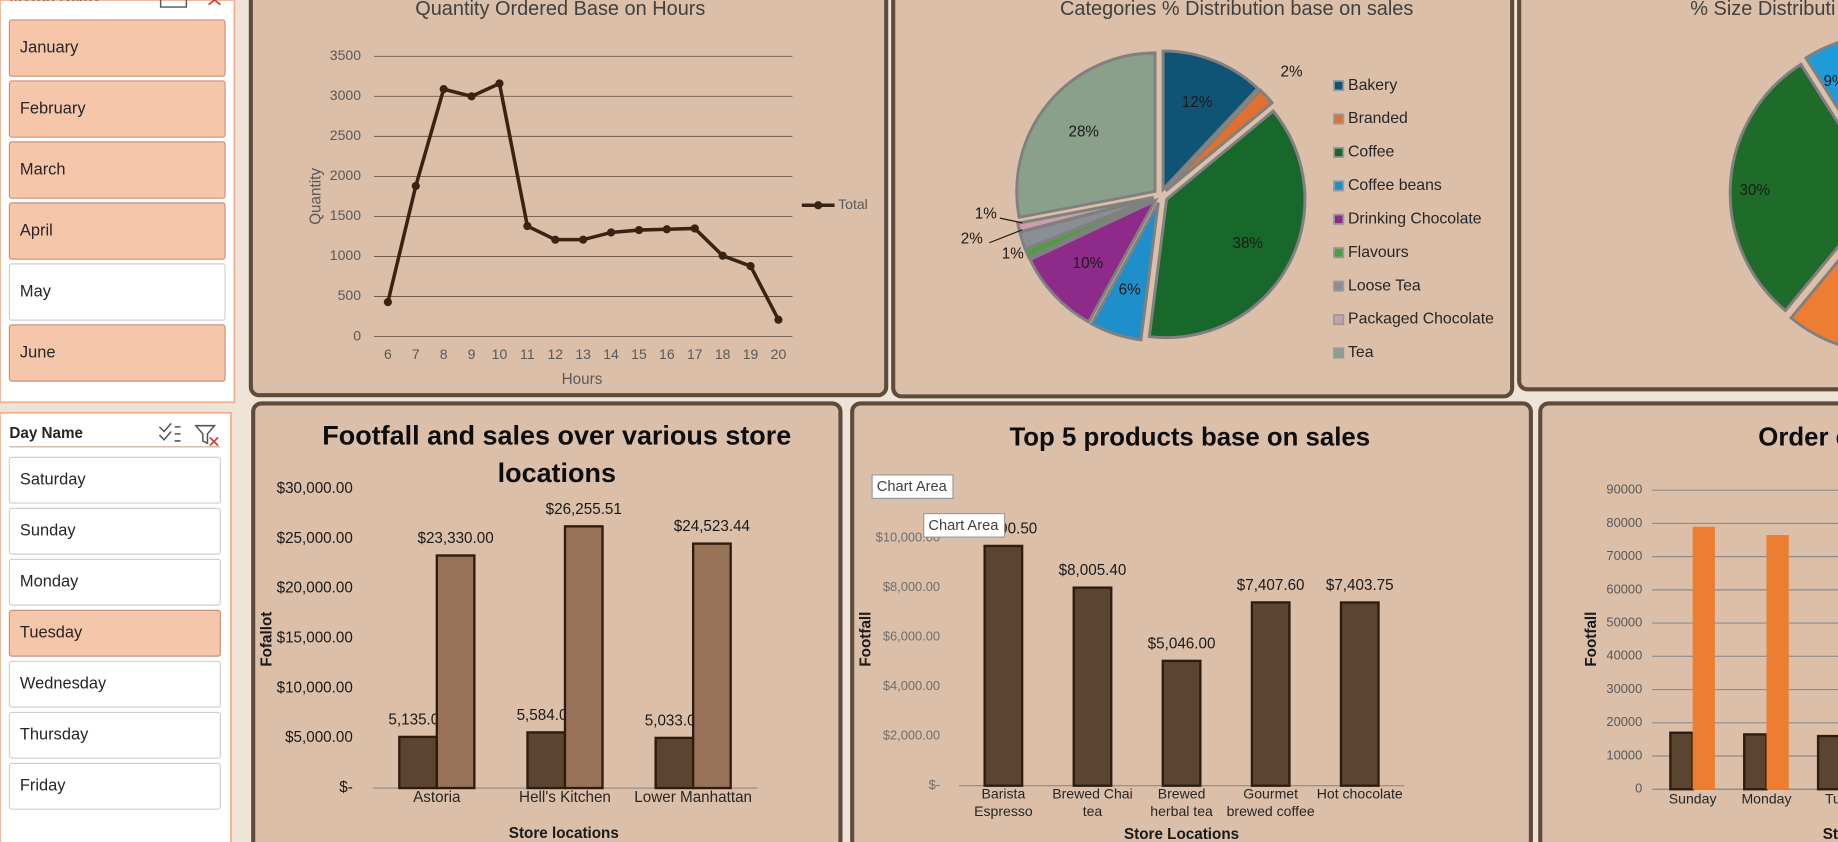  I want to click on y-tick-label: 80000, so click(1624, 522).